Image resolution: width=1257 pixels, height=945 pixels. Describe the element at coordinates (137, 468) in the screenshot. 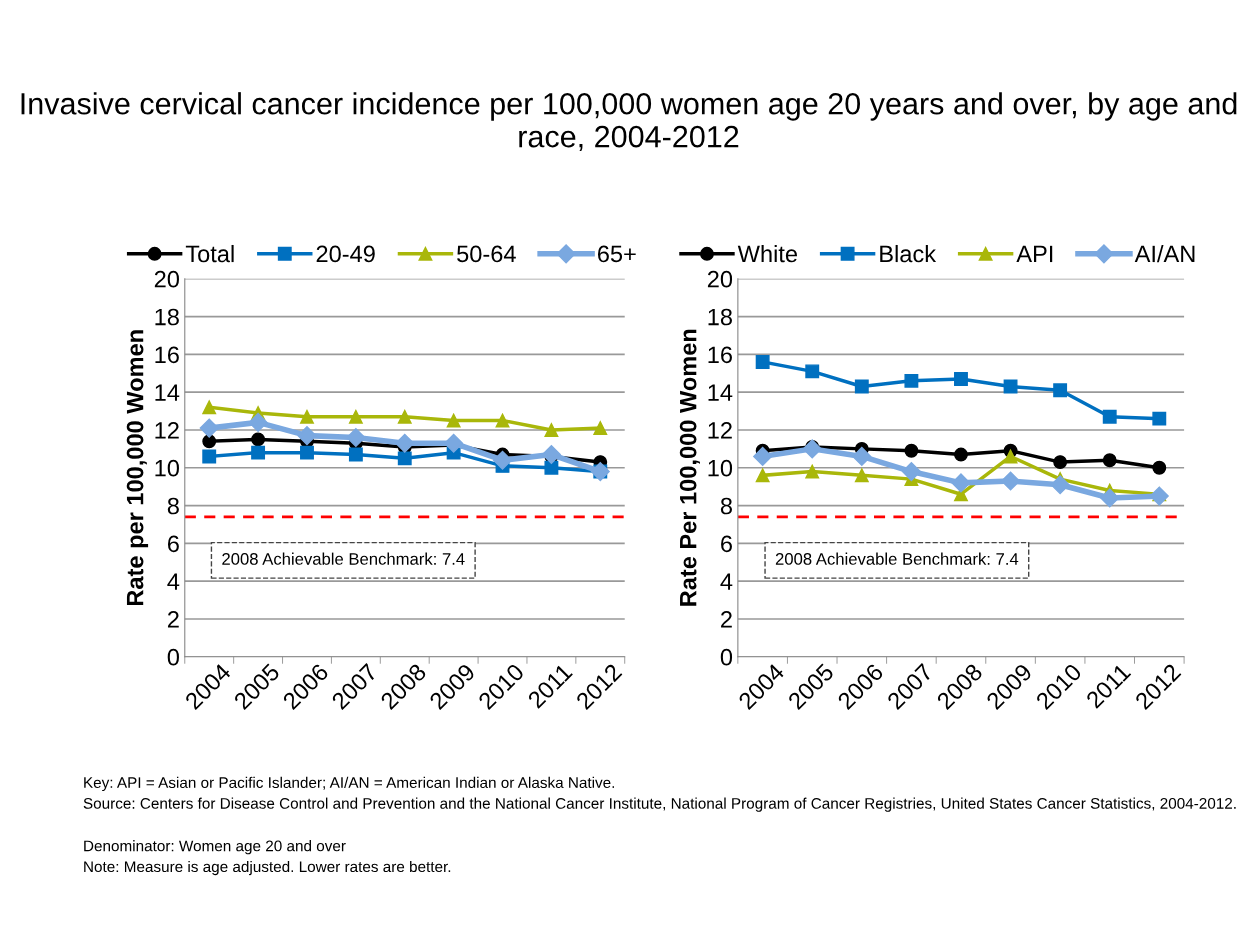

I see `y-axis-title: Rate per 100,000 Women` at that location.